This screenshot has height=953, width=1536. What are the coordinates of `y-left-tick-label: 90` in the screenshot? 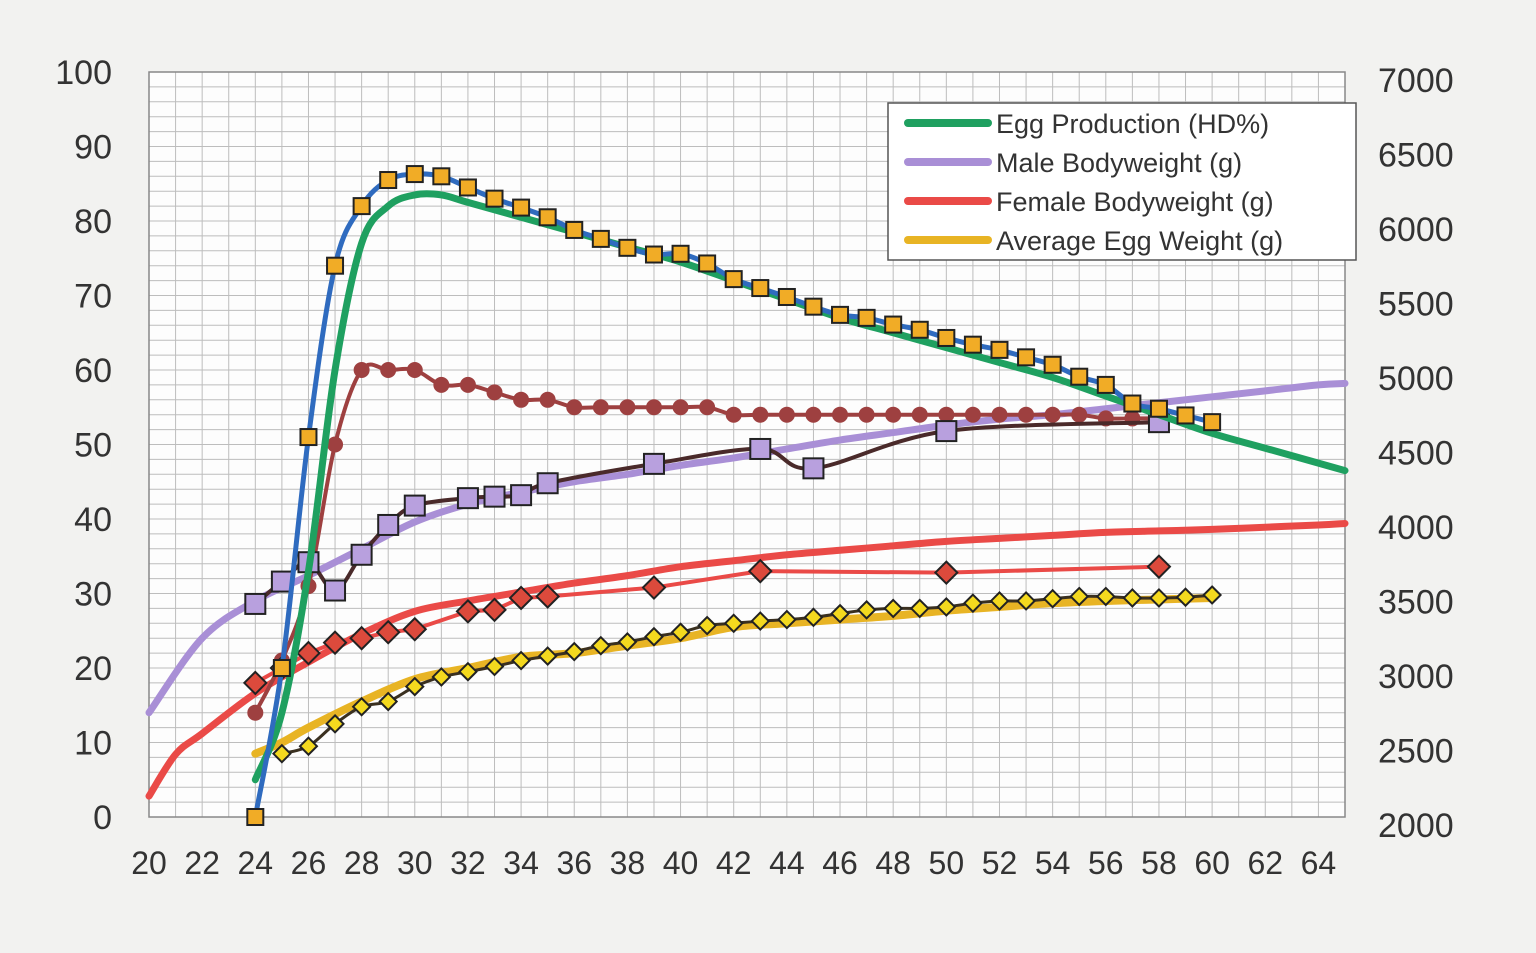 It's located at (93, 148).